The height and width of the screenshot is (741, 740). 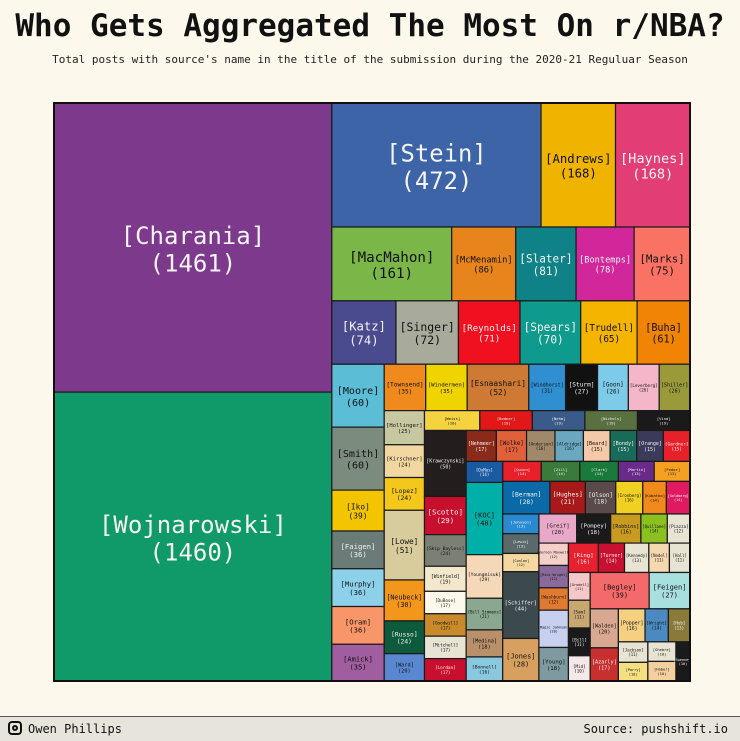 I want to click on treemap-cell: [Popper](16), so click(x=631, y=625).